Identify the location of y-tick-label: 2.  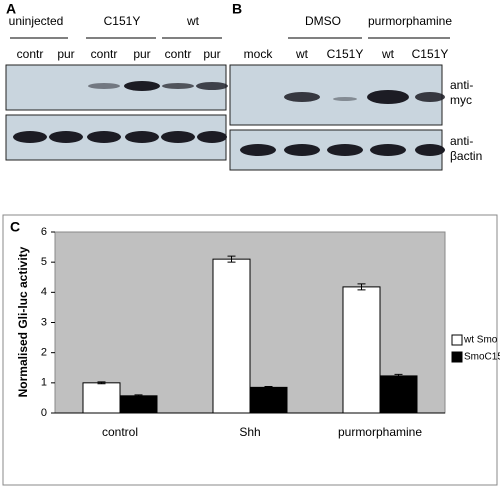
(44, 353).